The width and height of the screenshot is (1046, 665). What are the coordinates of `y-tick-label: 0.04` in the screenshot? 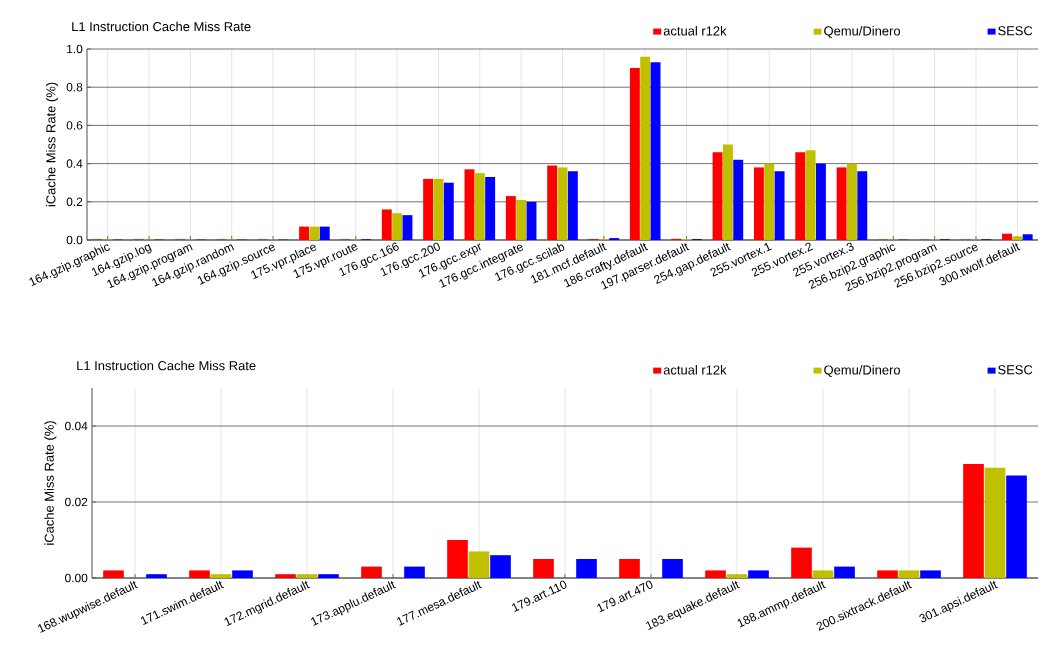 It's located at (76, 426).